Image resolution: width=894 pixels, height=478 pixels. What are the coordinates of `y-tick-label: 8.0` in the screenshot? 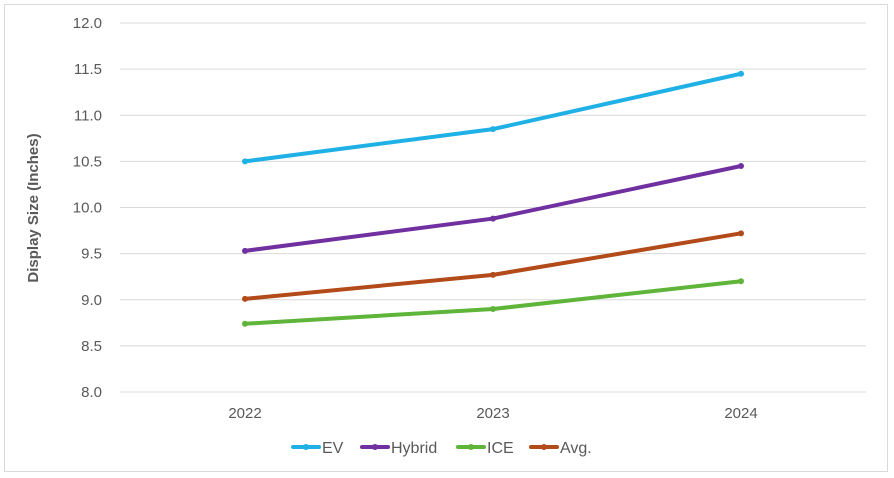 It's located at (91, 392).